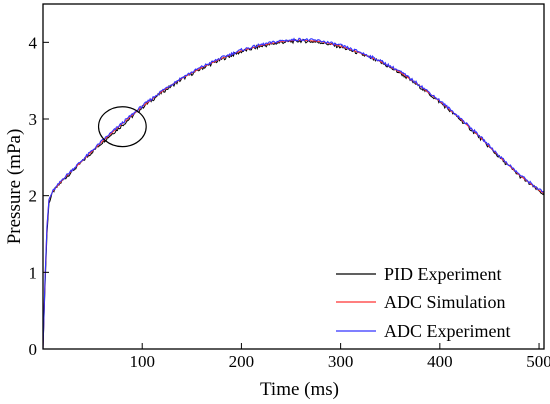  I want to click on x-axis-label: Time (ms), so click(299, 389).